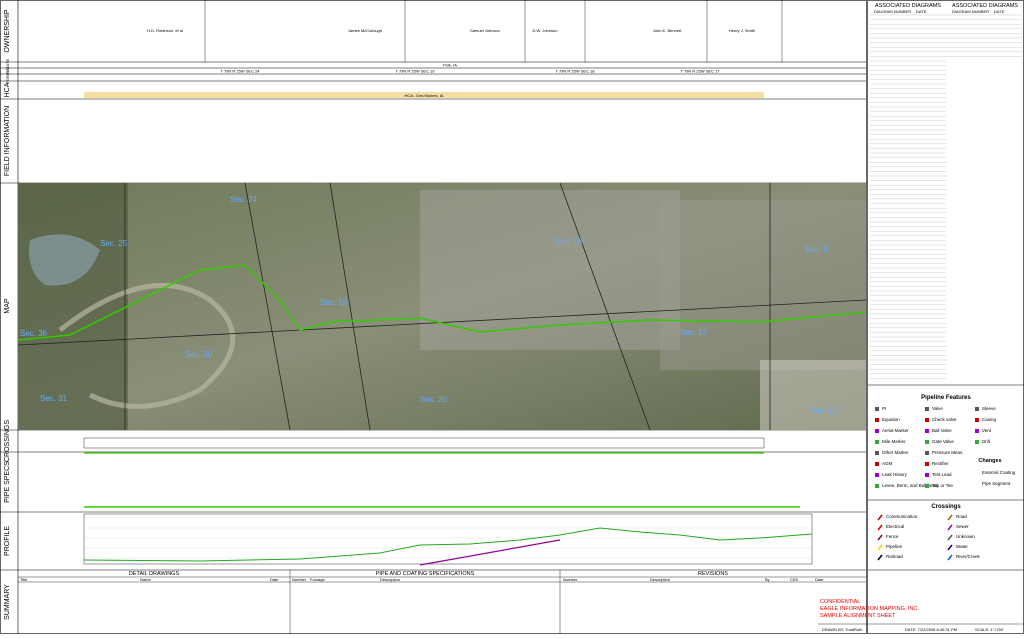  I want to click on section-label: Sec. 24, so click(244, 199).